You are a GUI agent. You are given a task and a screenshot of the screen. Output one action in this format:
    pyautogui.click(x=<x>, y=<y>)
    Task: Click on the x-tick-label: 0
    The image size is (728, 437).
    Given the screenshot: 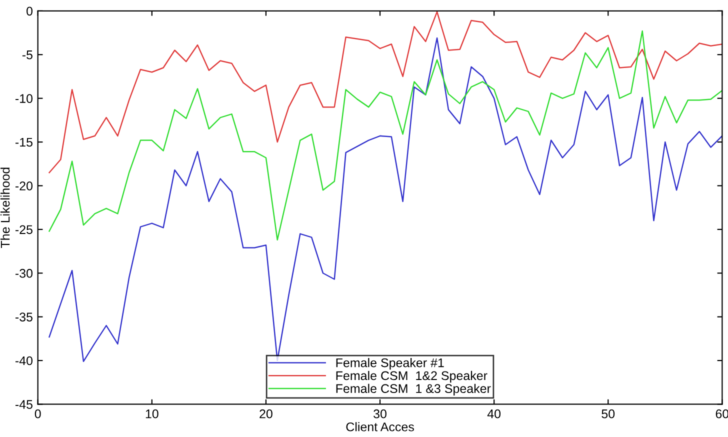 What is the action you would take?
    pyautogui.click(x=37, y=413)
    